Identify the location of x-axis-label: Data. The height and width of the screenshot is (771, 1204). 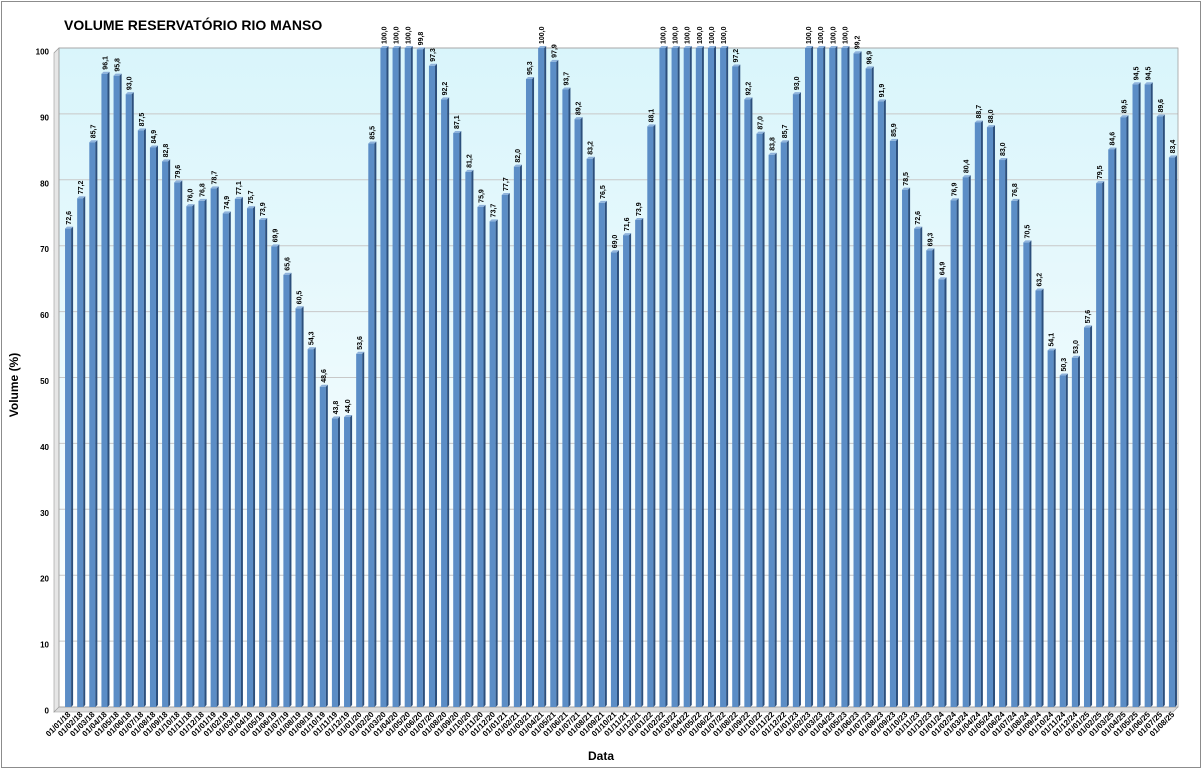
(601, 756).